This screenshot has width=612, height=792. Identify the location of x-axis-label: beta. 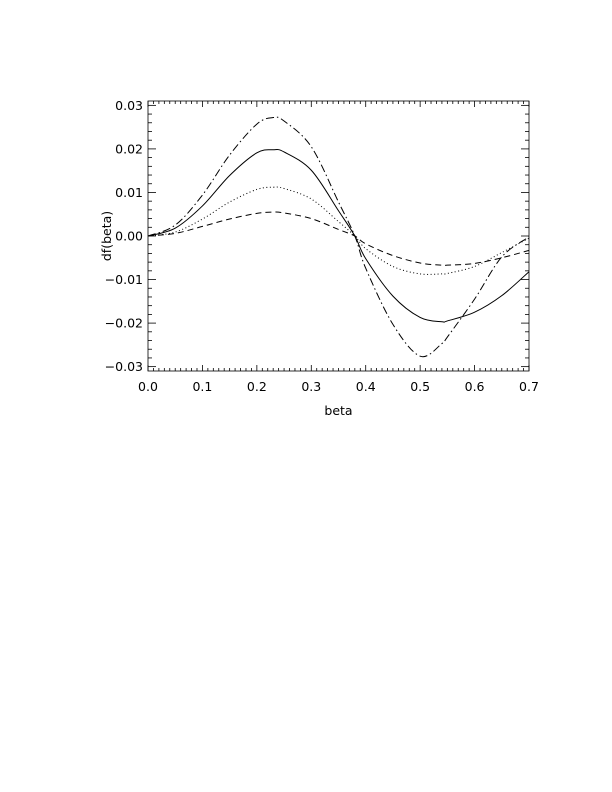
(338, 410).